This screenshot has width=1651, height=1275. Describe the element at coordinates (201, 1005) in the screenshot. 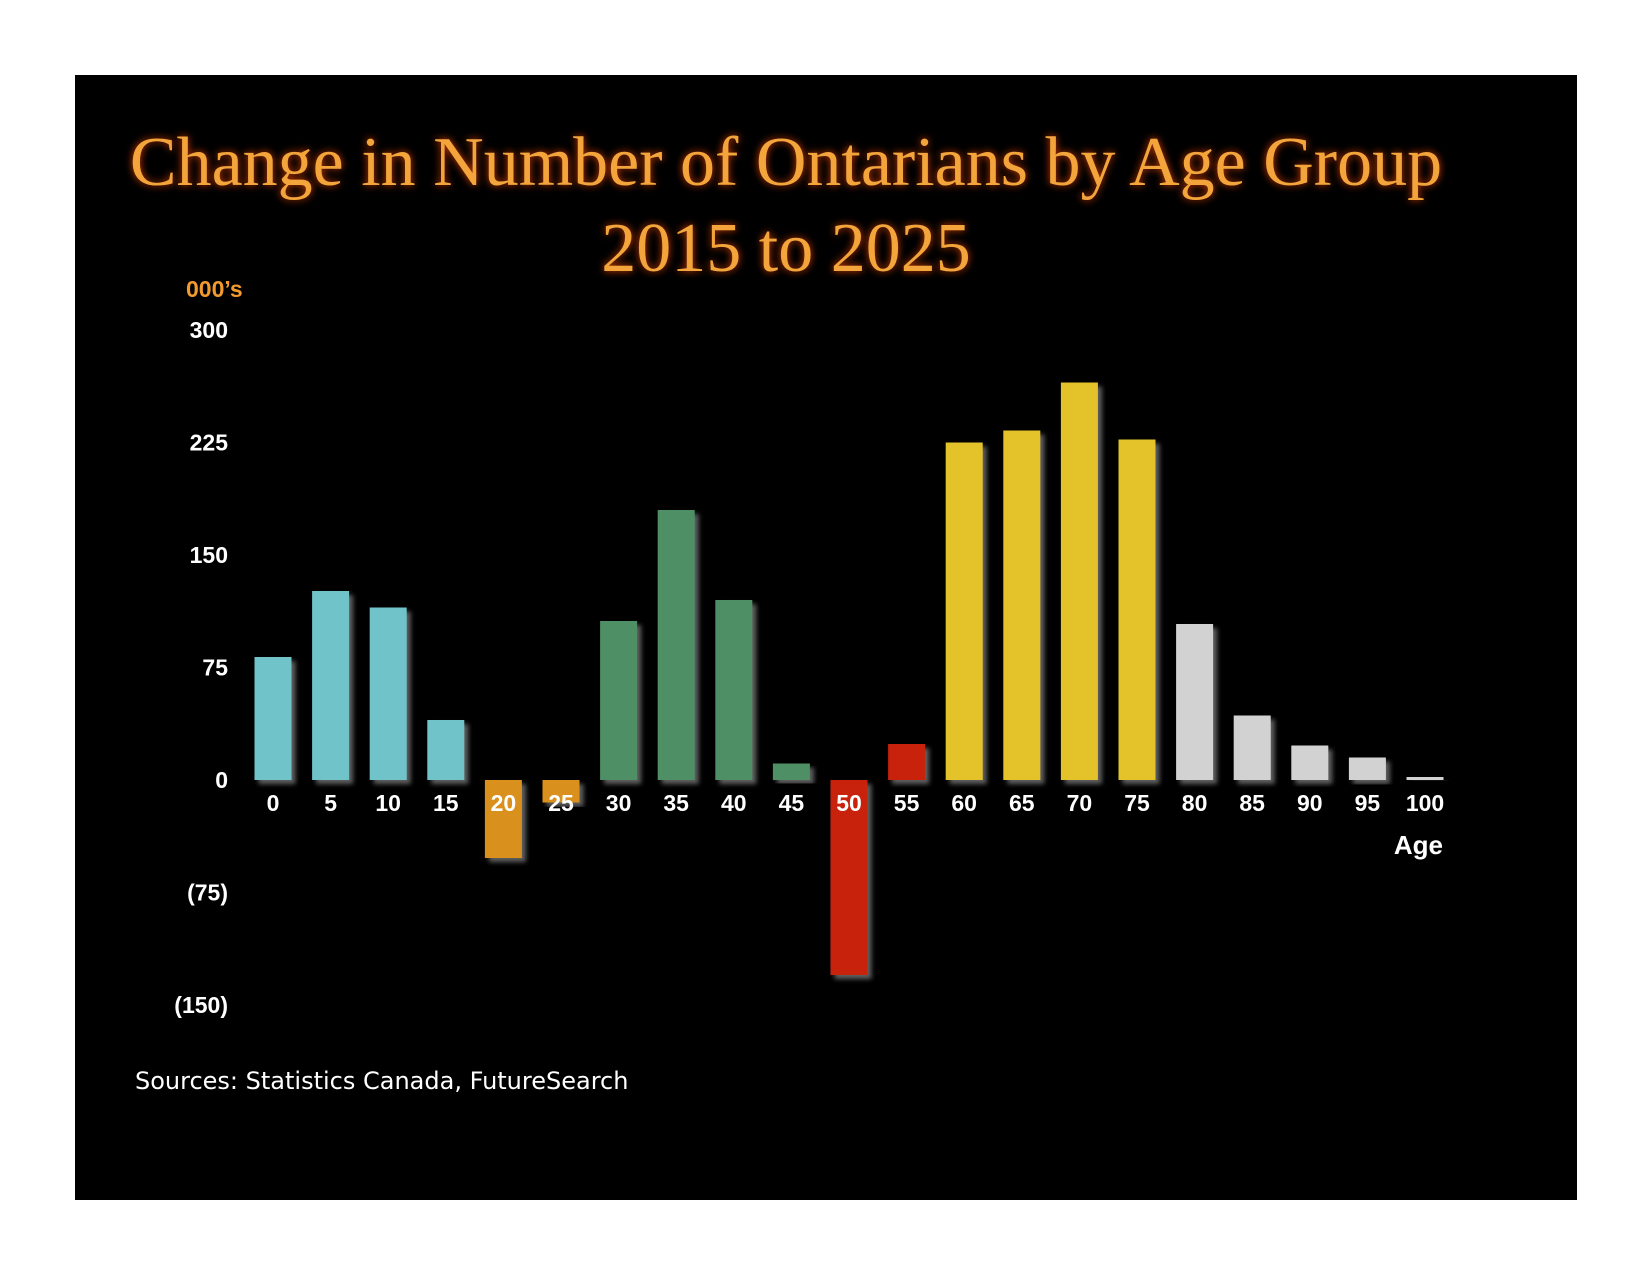

I see `y-tick-label: (150)` at that location.